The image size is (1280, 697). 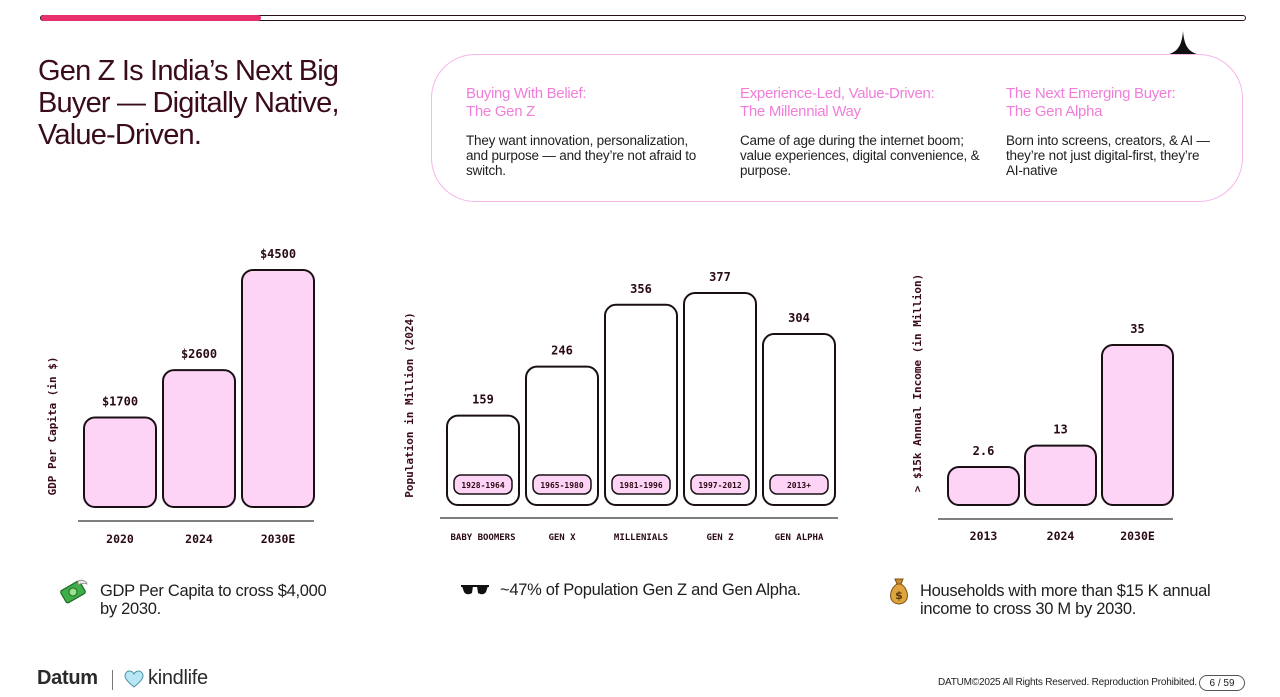 I want to click on population-year-range: 1928-1964, so click(x=483, y=485).